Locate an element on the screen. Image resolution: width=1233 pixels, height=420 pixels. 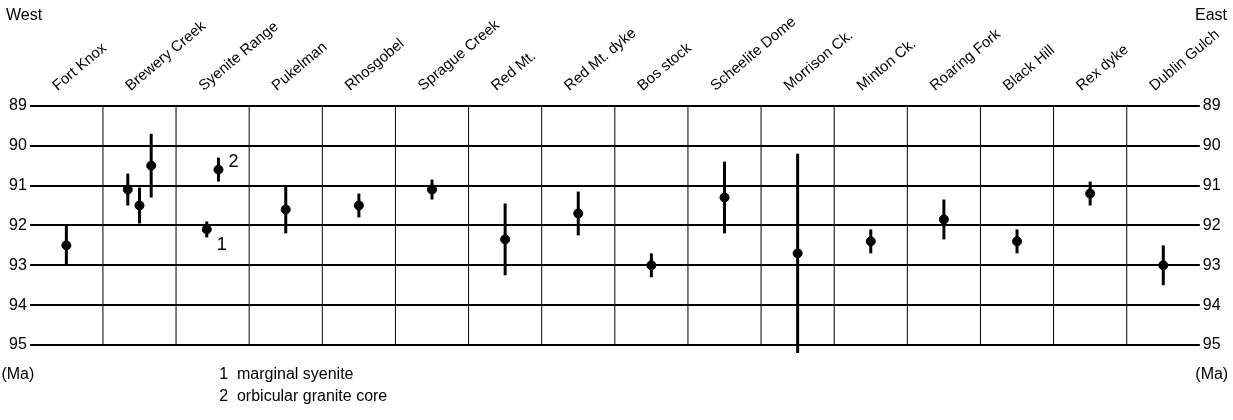
series-label: 2 is located at coordinates (233, 160).